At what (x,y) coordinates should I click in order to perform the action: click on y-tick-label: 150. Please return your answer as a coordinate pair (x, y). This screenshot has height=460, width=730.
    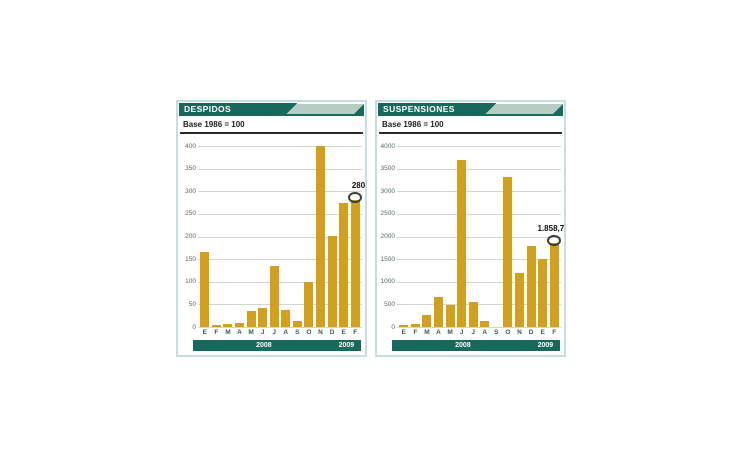
    Looking at the image, I should click on (190, 259).